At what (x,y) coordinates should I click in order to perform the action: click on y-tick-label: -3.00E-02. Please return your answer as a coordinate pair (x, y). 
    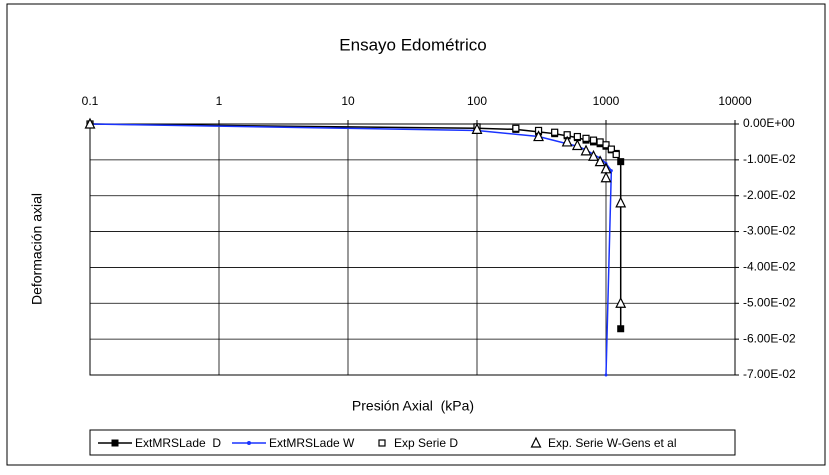
    Looking at the image, I should click on (769, 231).